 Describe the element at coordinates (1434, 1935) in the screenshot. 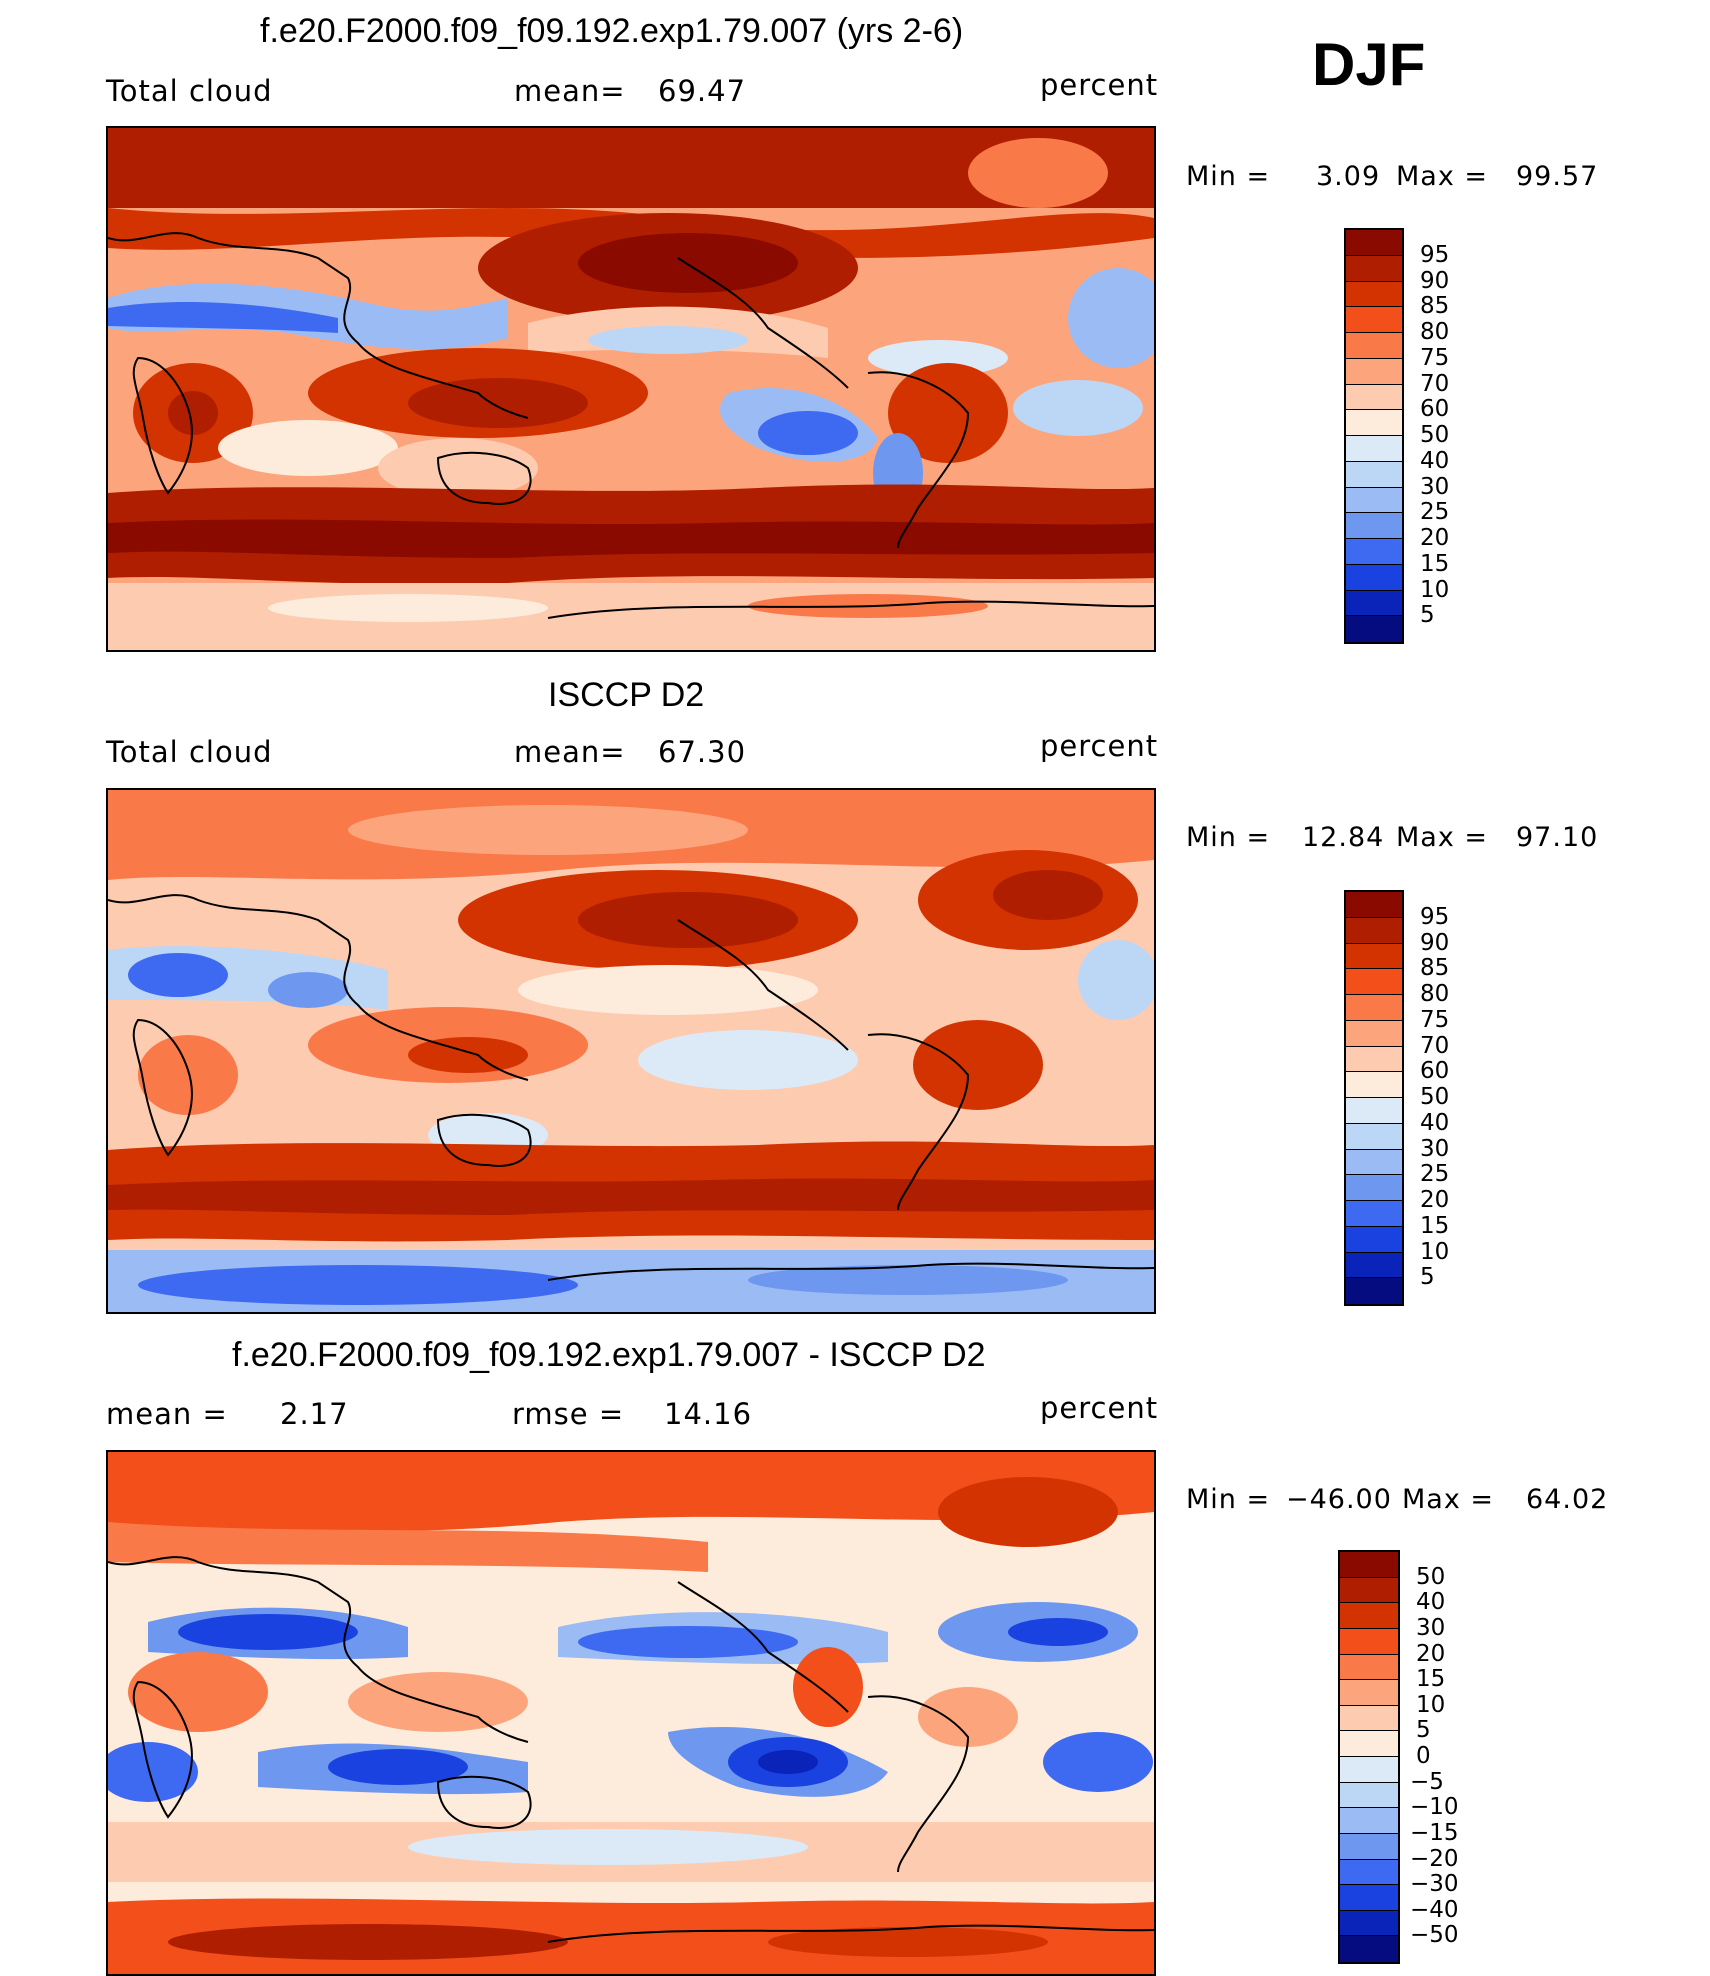

I see `colorbar-tick-label: −50` at that location.